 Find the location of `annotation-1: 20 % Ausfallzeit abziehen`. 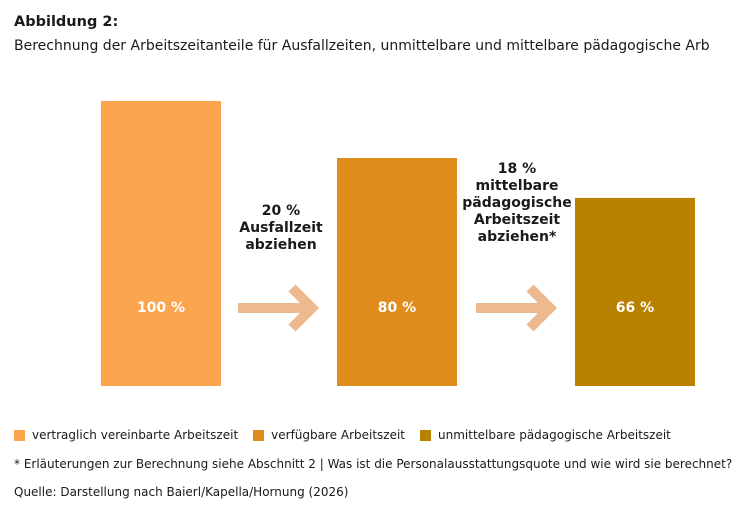

annotation-1: 20 % Ausfallzeit abziehen is located at coordinates (281, 228).